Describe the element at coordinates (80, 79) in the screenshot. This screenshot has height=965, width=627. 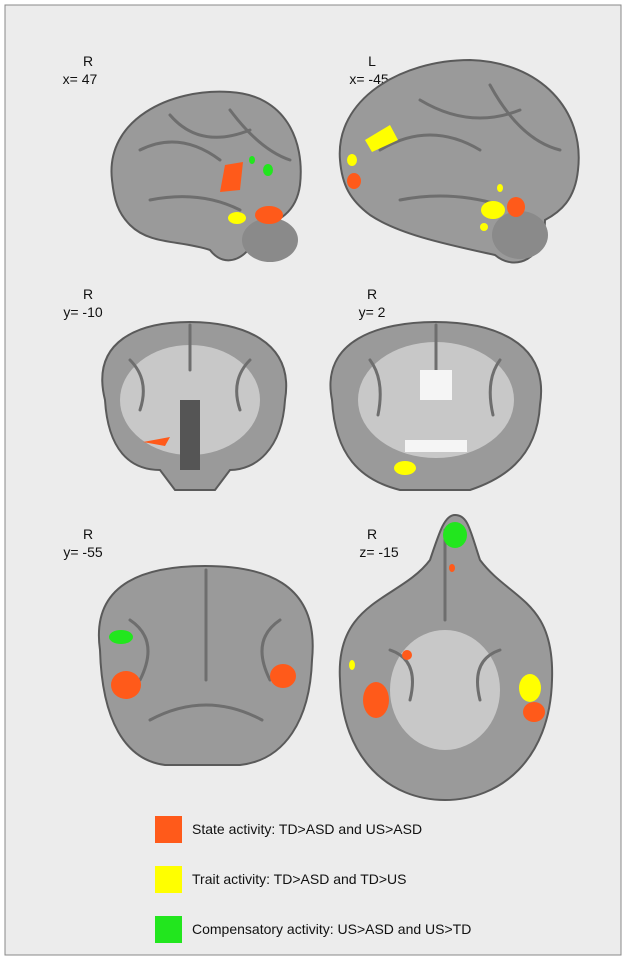
I see `panel-coord: x= 47` at that location.